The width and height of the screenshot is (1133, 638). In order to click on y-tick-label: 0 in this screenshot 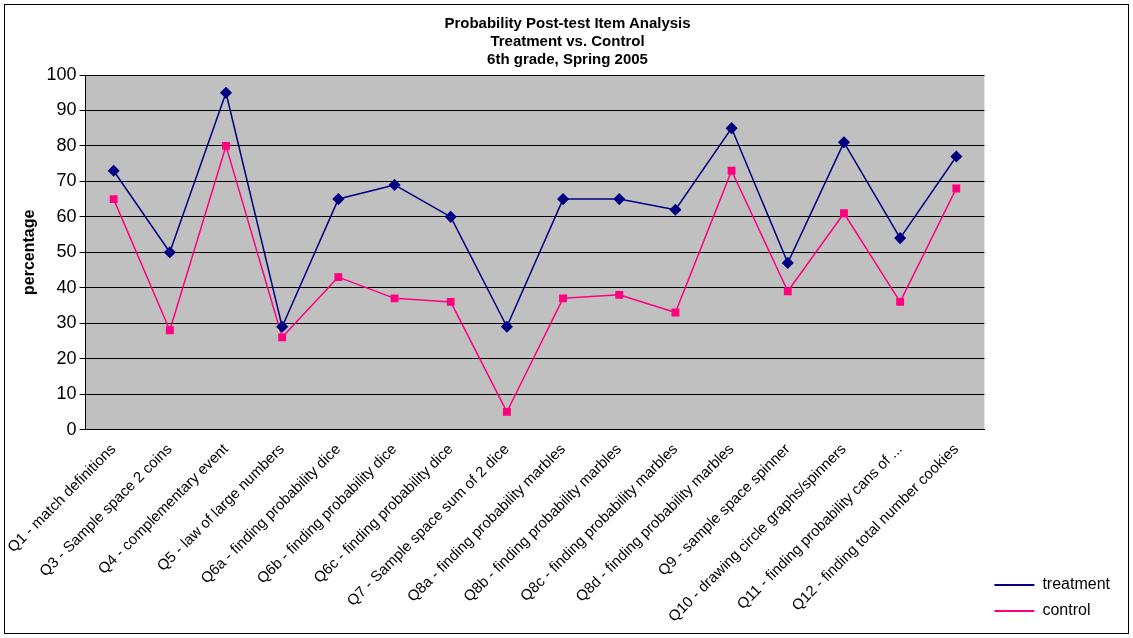, I will do `click(71, 428)`.